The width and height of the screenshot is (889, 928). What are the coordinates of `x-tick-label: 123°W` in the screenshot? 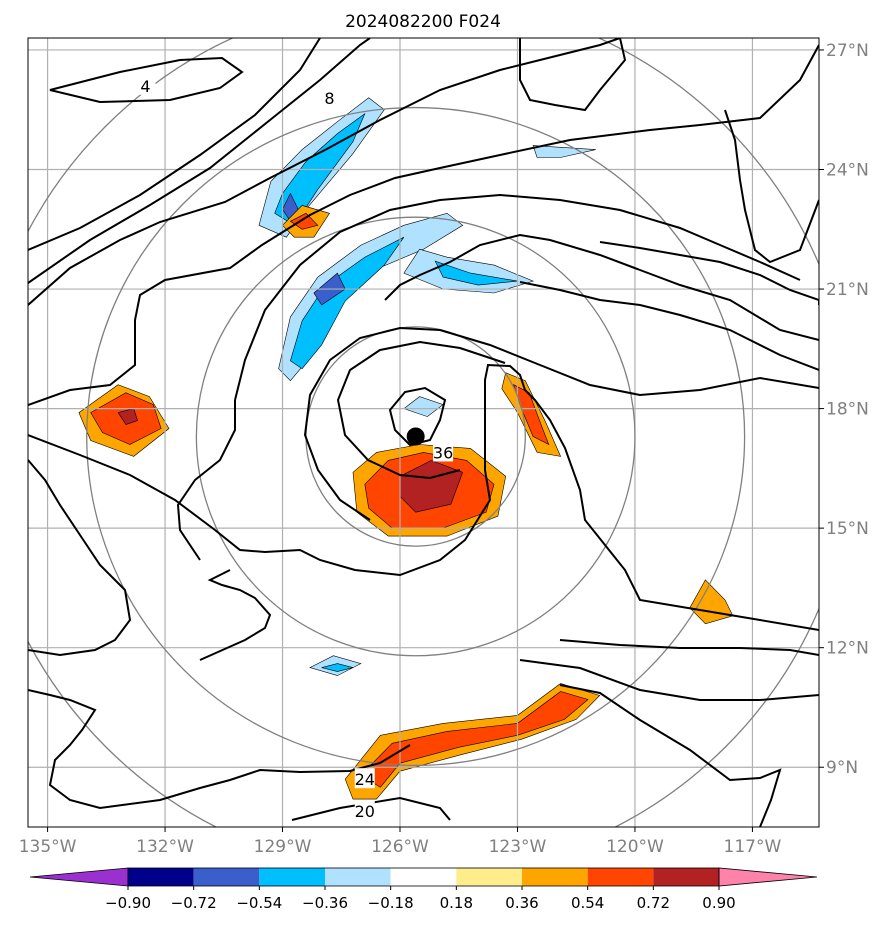 It's located at (518, 847).